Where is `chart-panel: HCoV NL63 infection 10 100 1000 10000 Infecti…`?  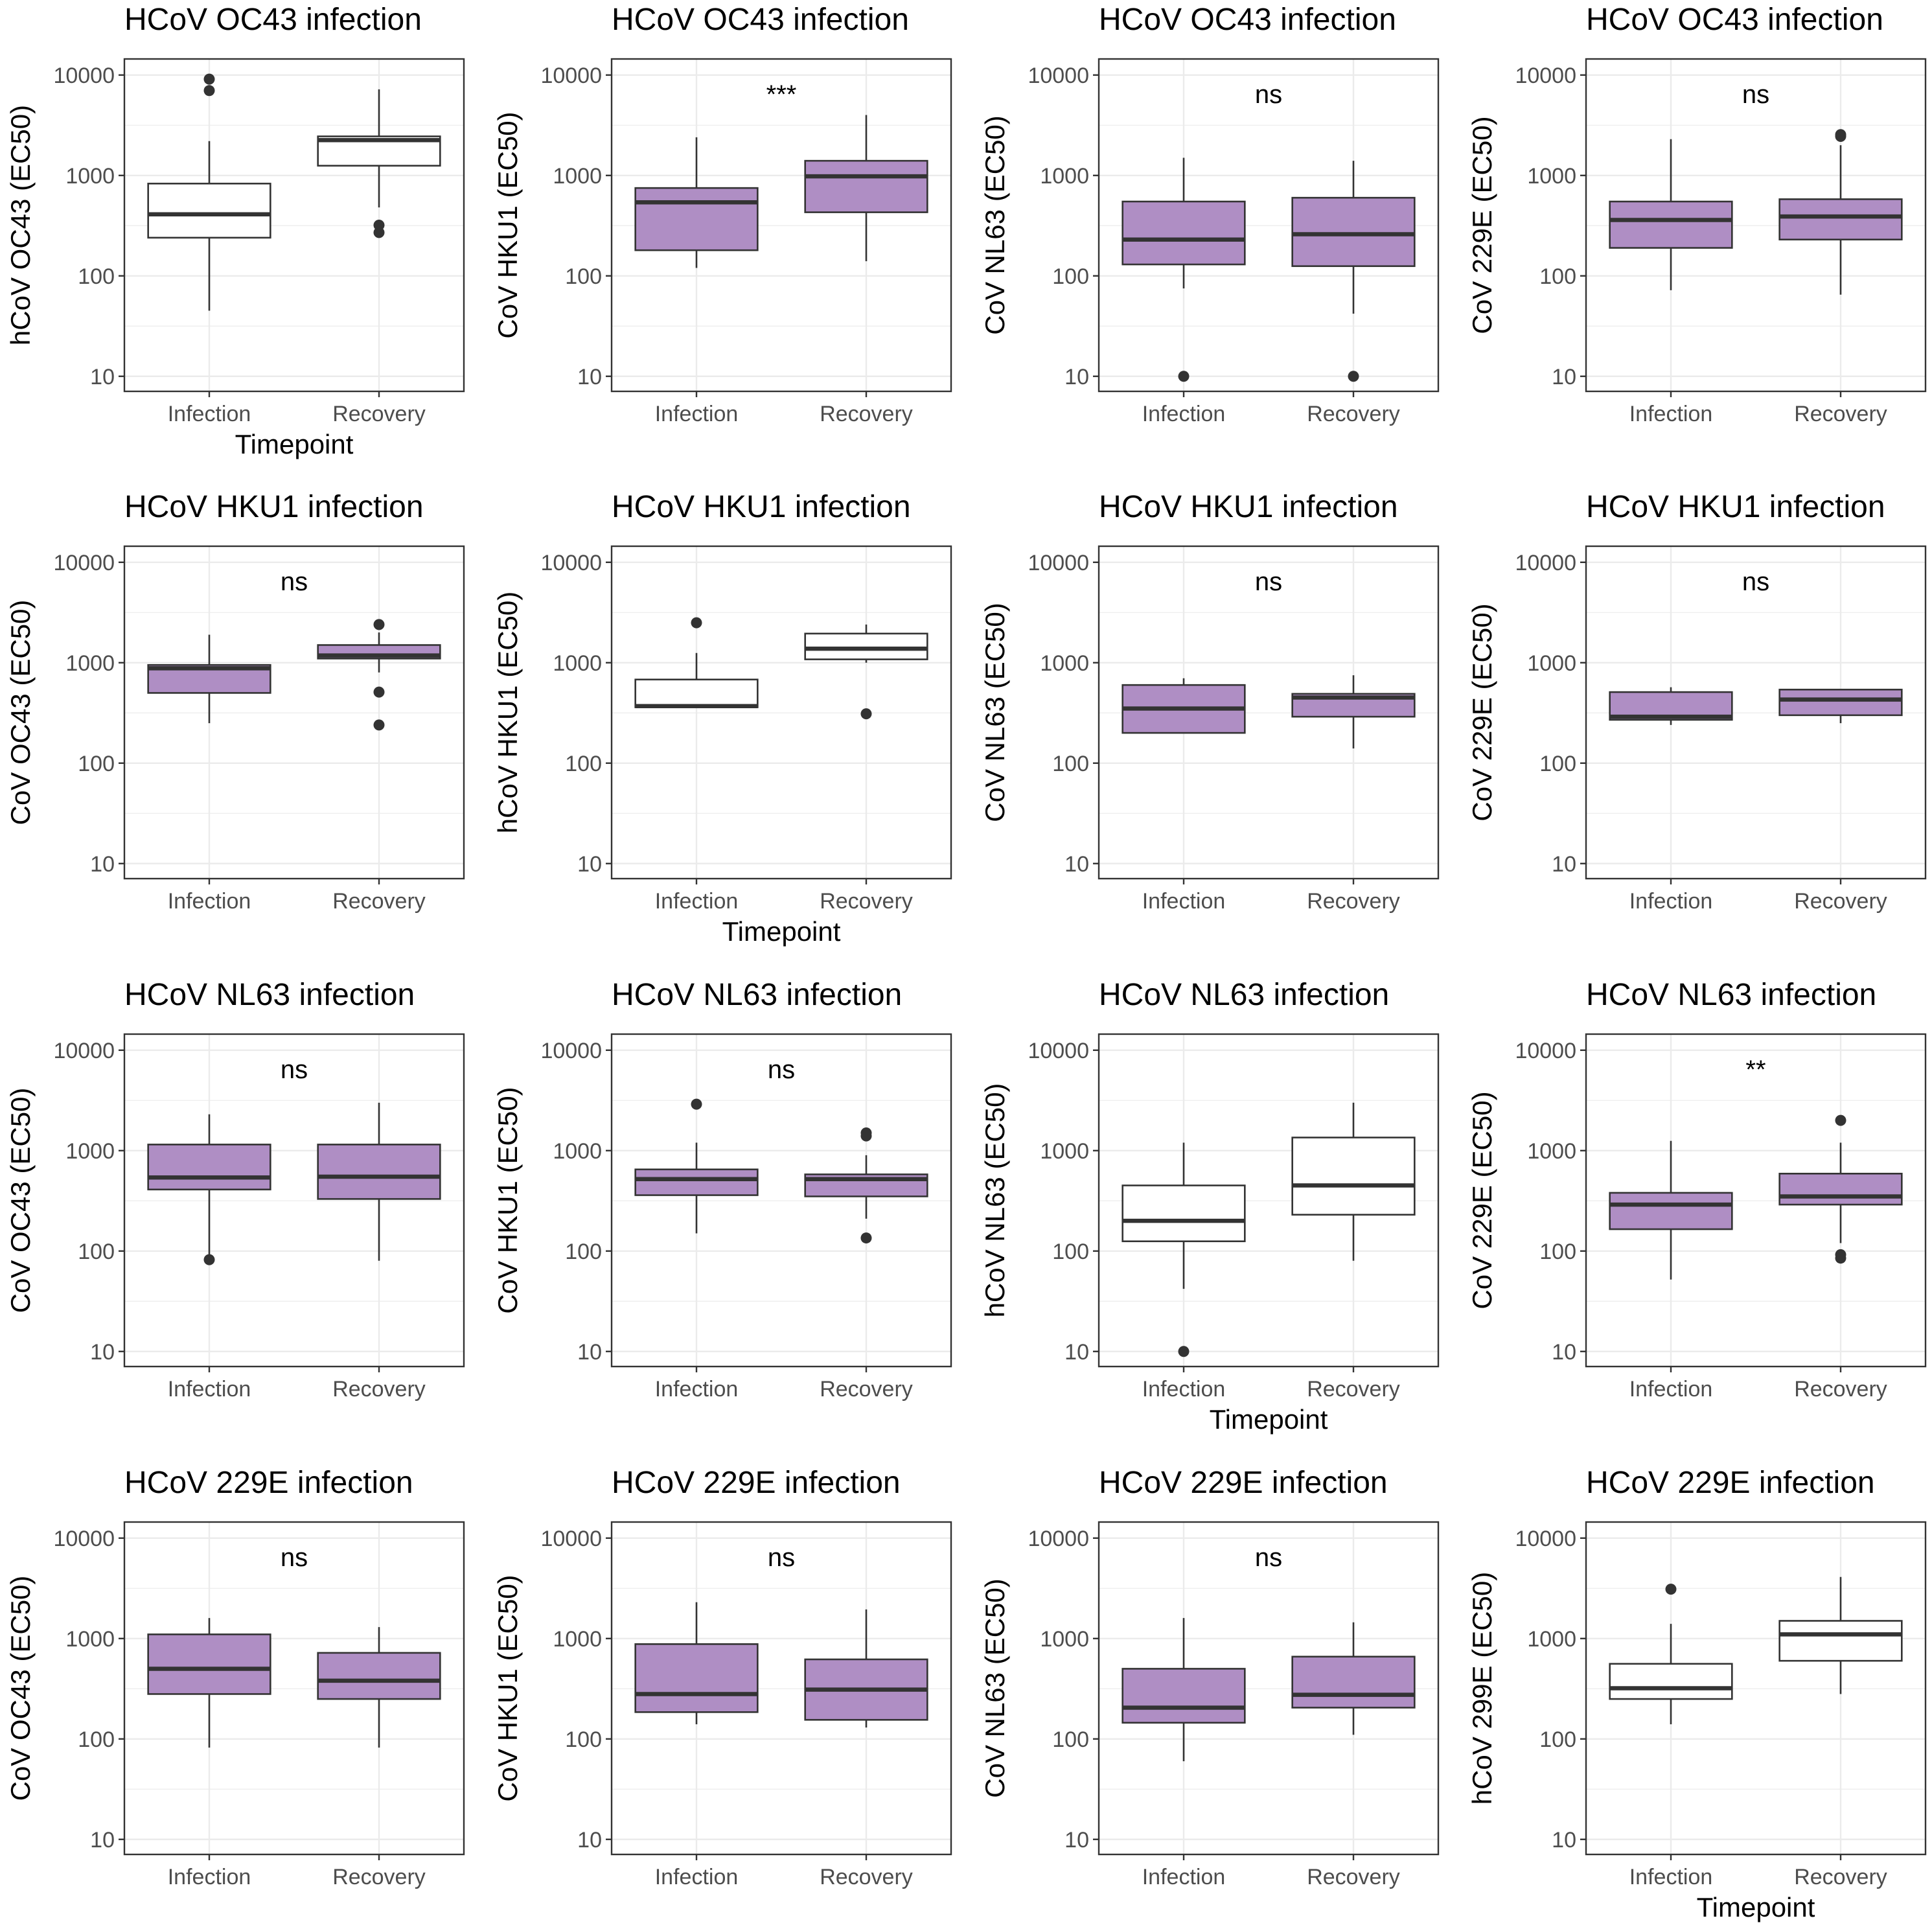 chart-panel: HCoV NL63 infection 10 100 1000 10000 Infecti… is located at coordinates (235, 1190).